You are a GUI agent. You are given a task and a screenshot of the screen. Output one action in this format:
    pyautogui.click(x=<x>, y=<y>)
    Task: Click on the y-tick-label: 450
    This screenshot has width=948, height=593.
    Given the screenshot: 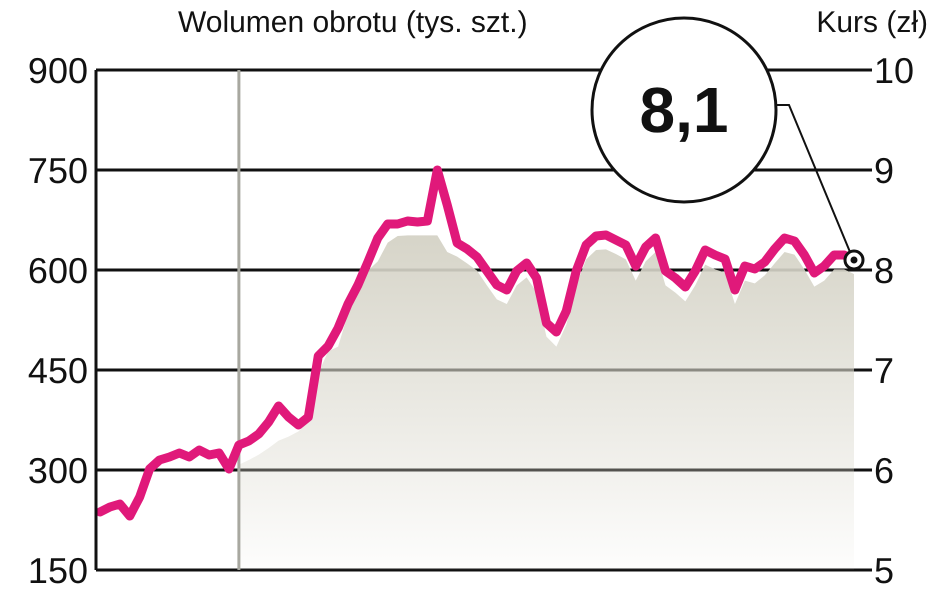 What is the action you would take?
    pyautogui.click(x=58, y=370)
    